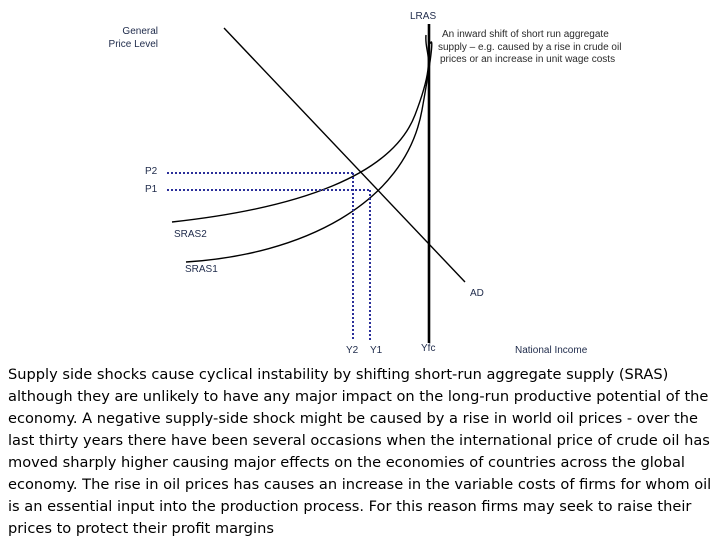 This screenshot has height=540, width=720. What do you see at coordinates (477, 293) in the screenshot?
I see `ad-label: AD` at bounding box center [477, 293].